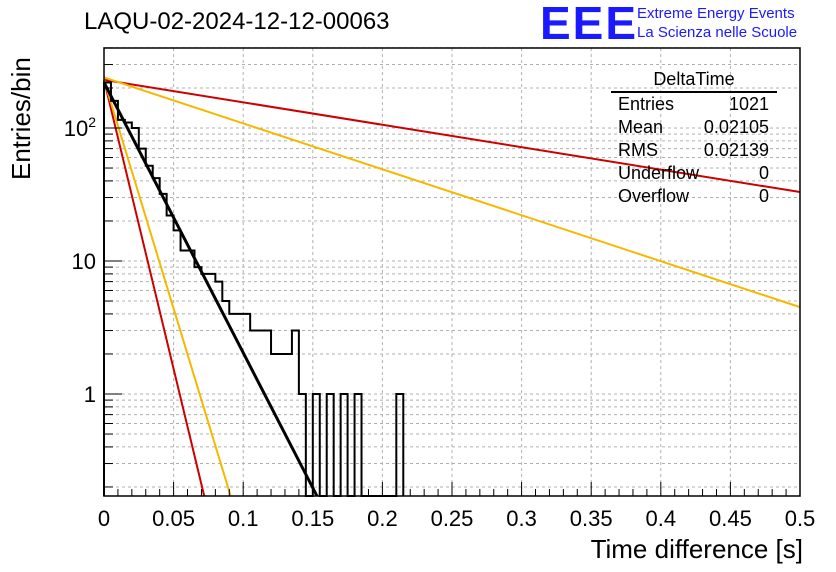 The height and width of the screenshot is (572, 836). What do you see at coordinates (661, 518) in the screenshot?
I see `x-tick-label: 0.4` at bounding box center [661, 518].